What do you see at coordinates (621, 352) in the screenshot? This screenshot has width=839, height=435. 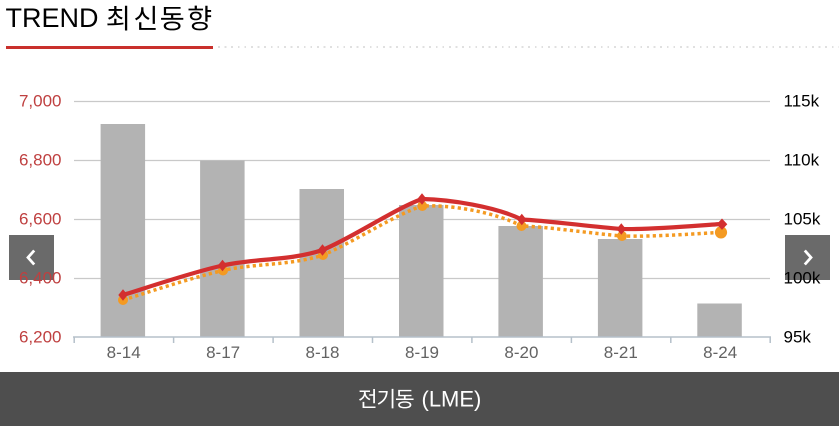 I see `svg-text: 8-21` at bounding box center [621, 352].